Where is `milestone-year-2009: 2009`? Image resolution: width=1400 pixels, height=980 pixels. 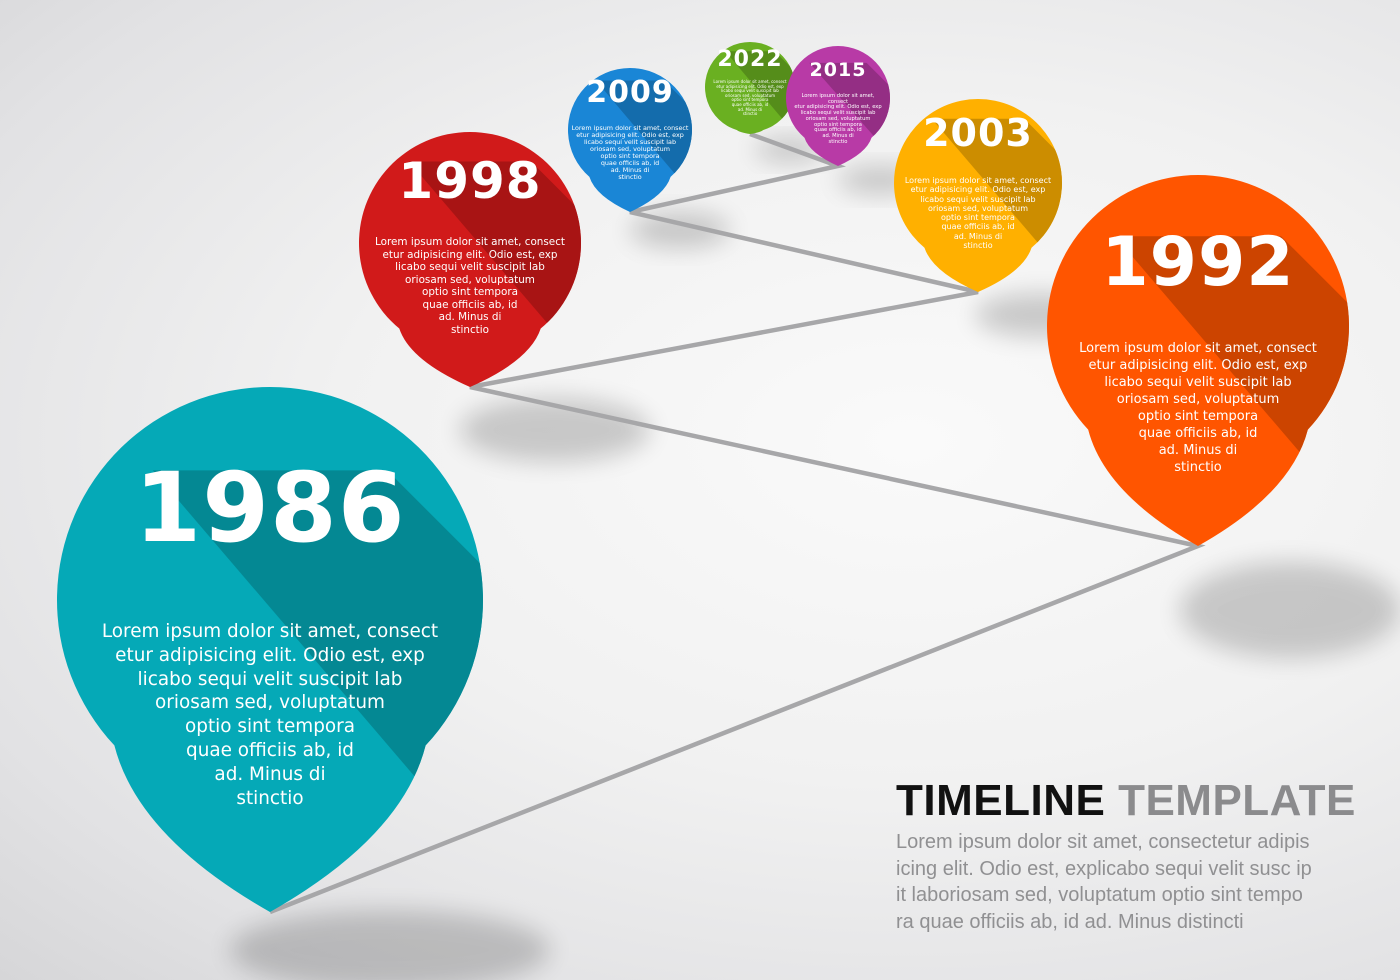
milestone-year-2009: 2009 is located at coordinates (630, 92).